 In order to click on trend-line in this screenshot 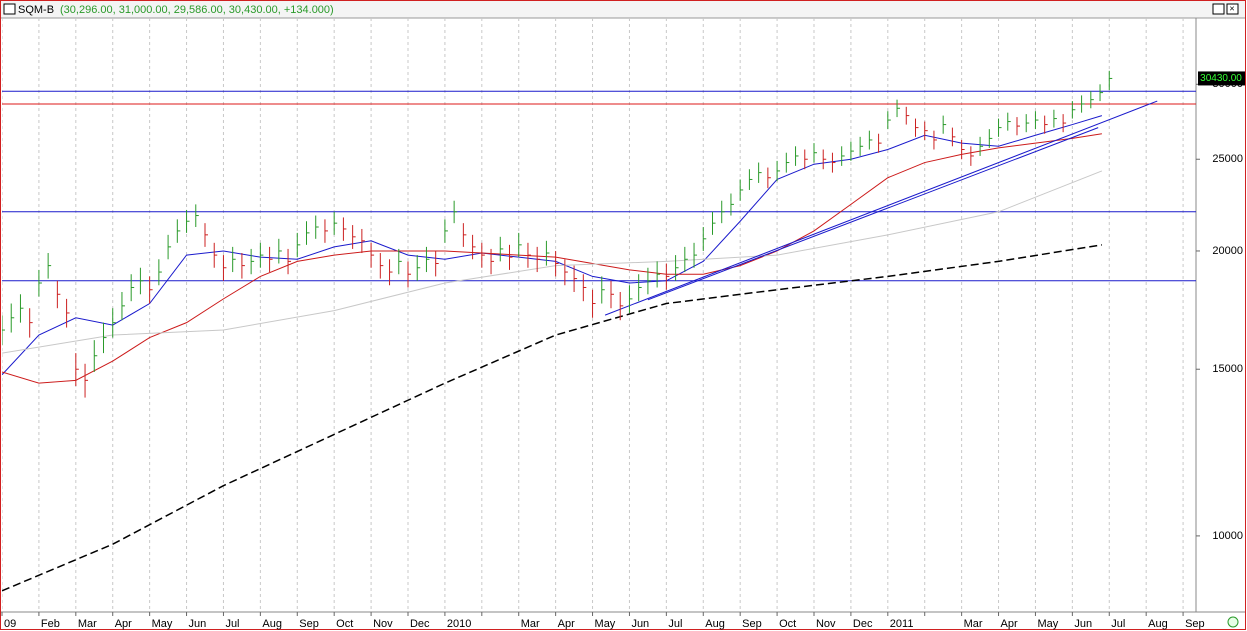, I will do `click(873, 214)`.